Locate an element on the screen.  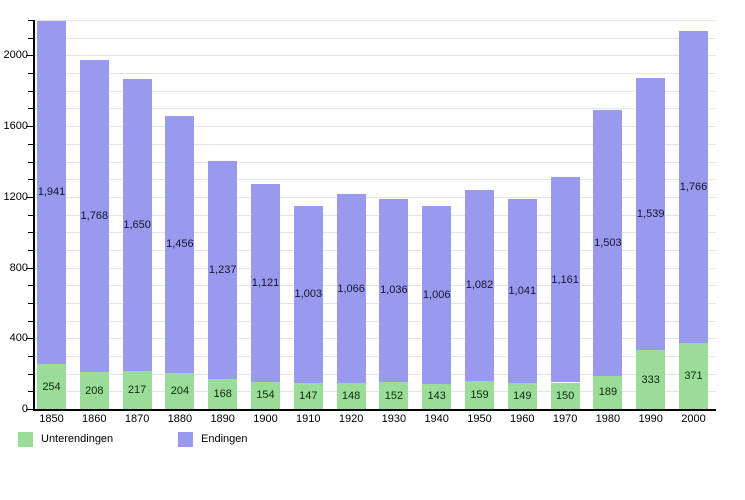
bar-endingen-1940: 1,006 is located at coordinates (437, 294).